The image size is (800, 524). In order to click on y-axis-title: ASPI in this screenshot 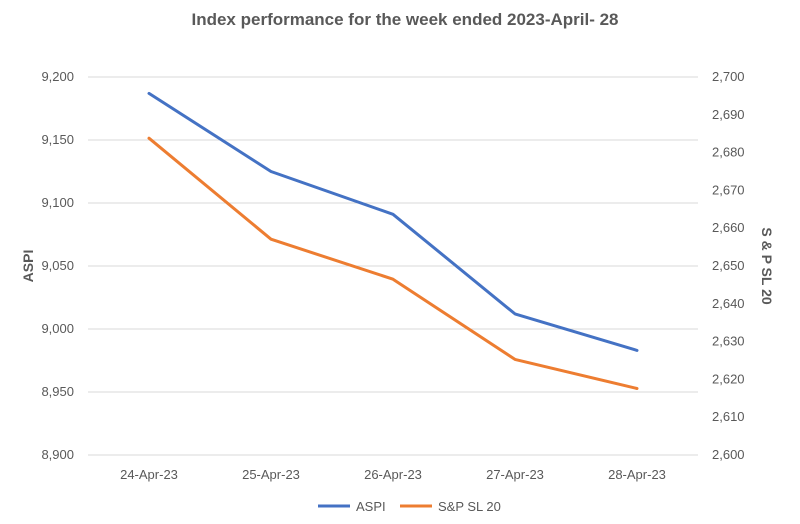, I will do `click(28, 266)`.